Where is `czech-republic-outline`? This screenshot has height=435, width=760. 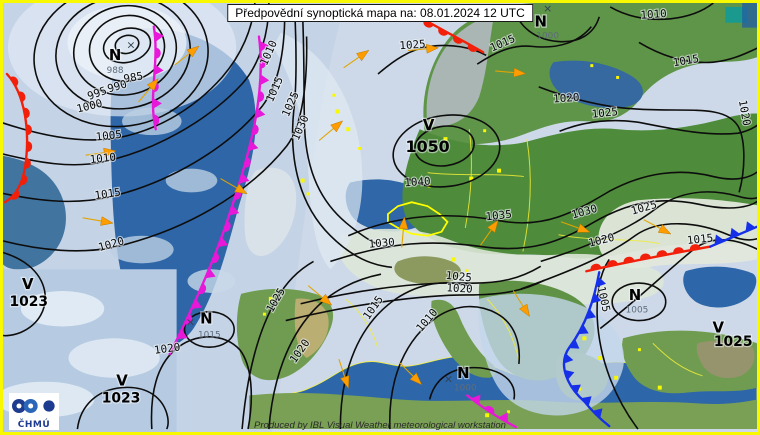 czech-republic-outline is located at coordinates (418, 219).